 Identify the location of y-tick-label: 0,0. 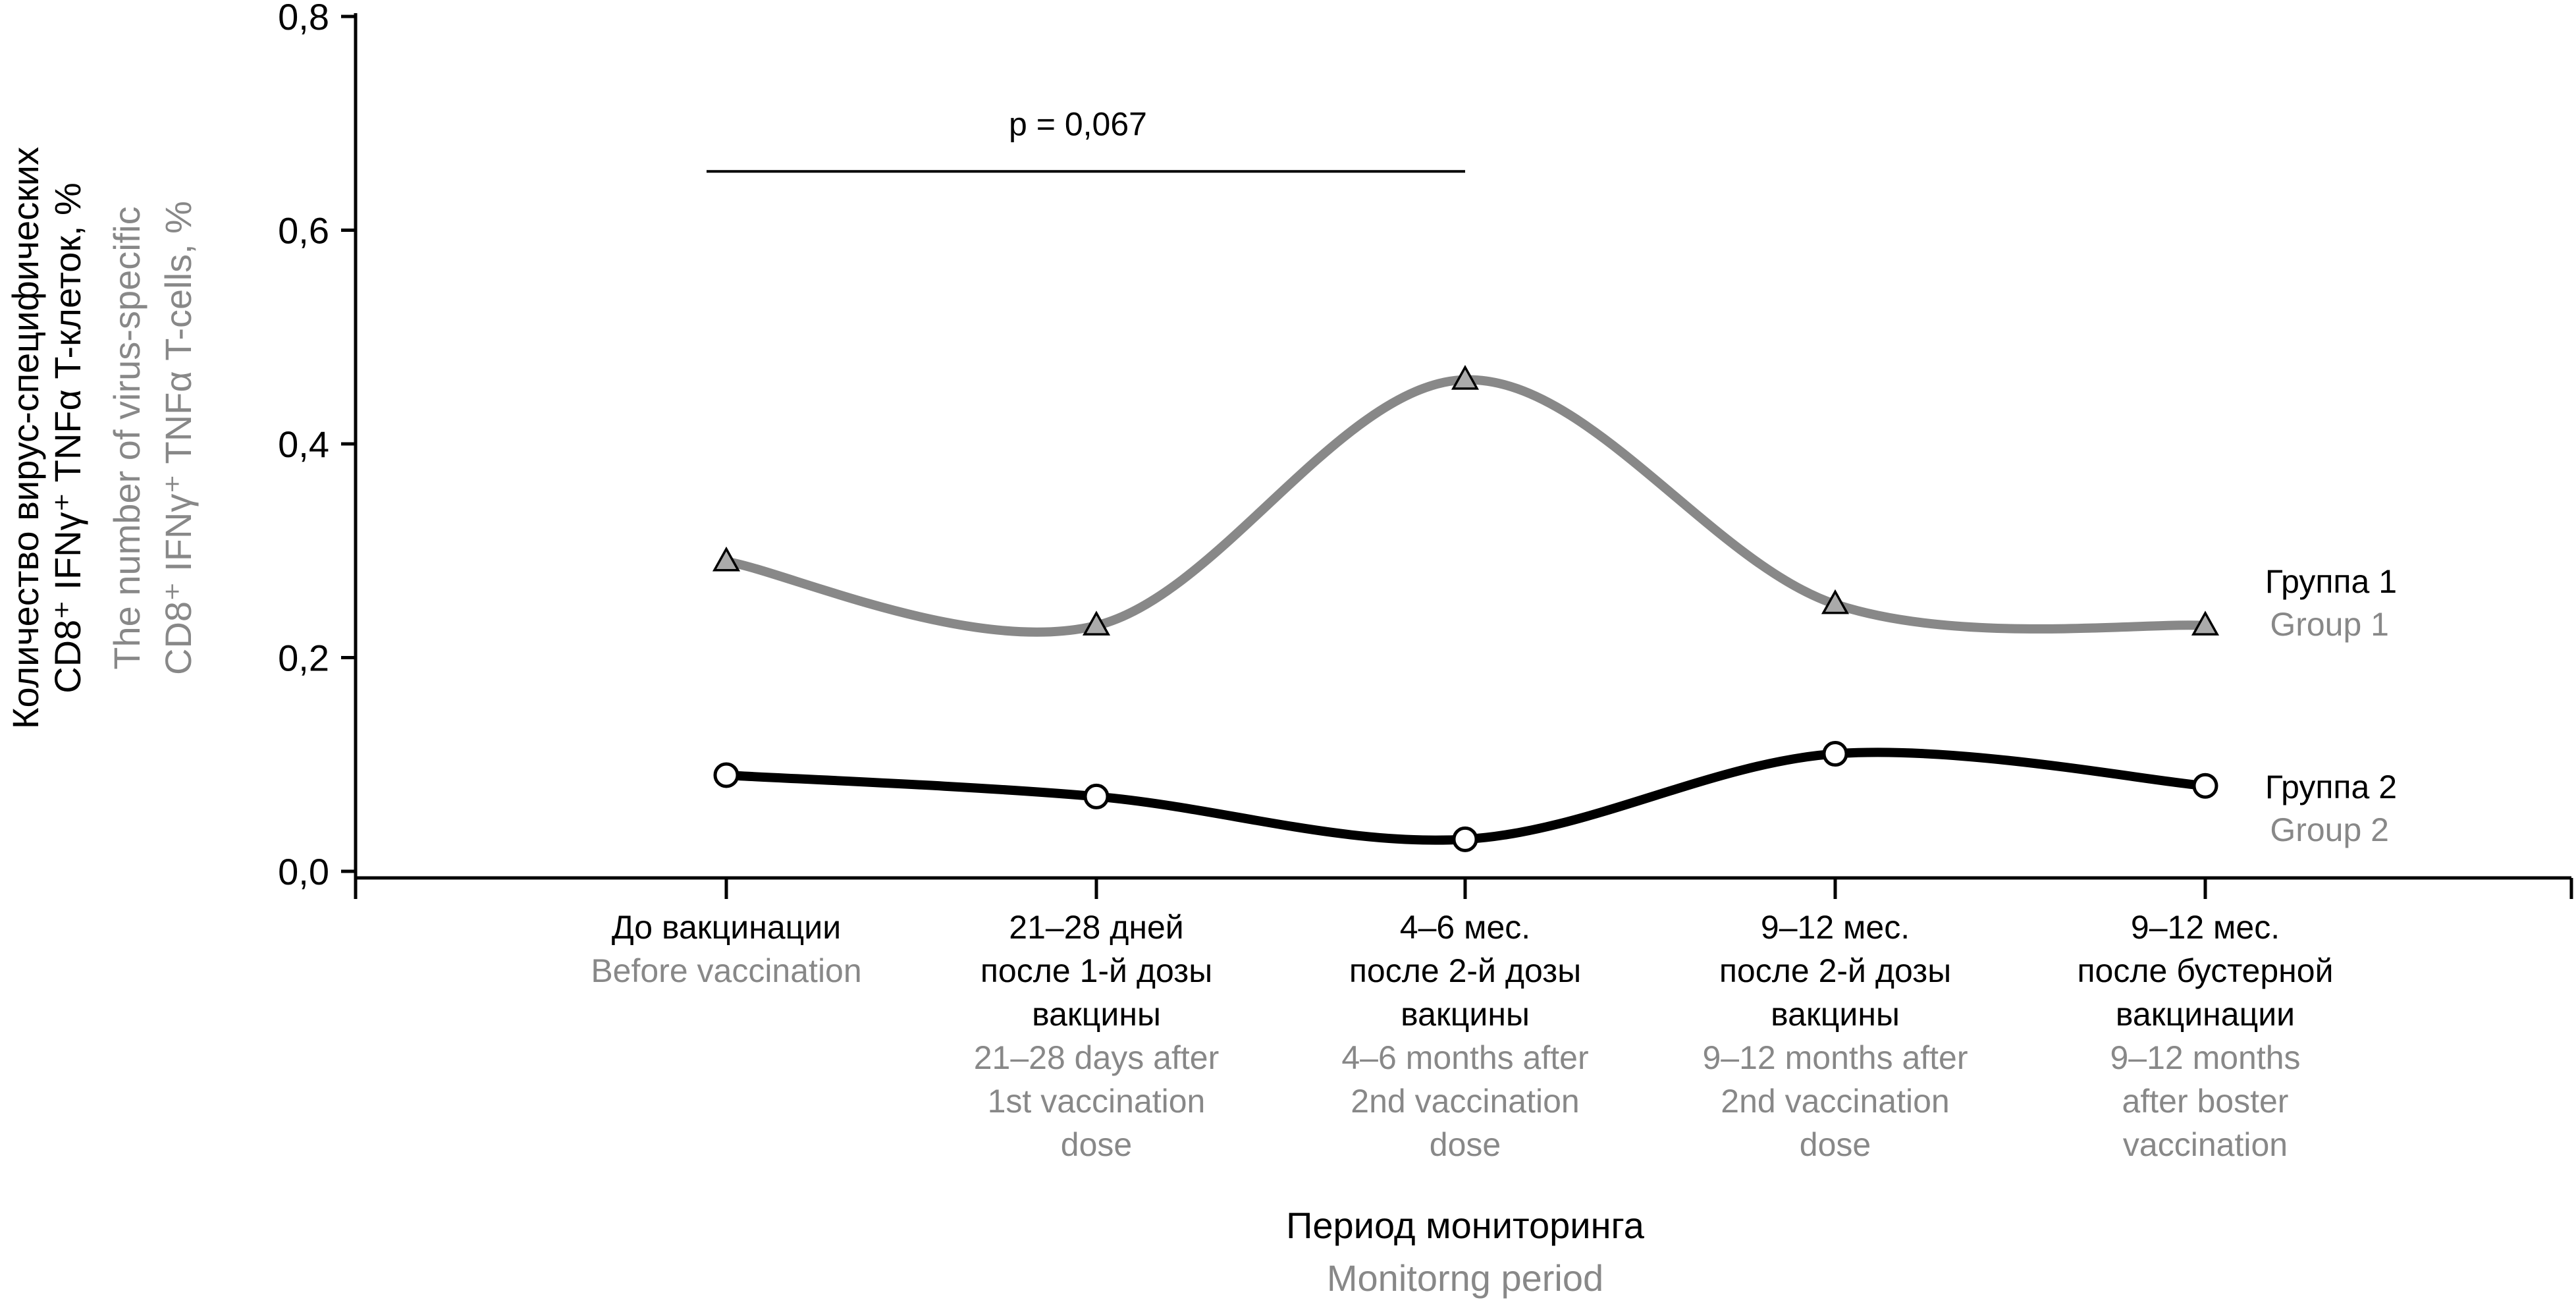
(303, 872).